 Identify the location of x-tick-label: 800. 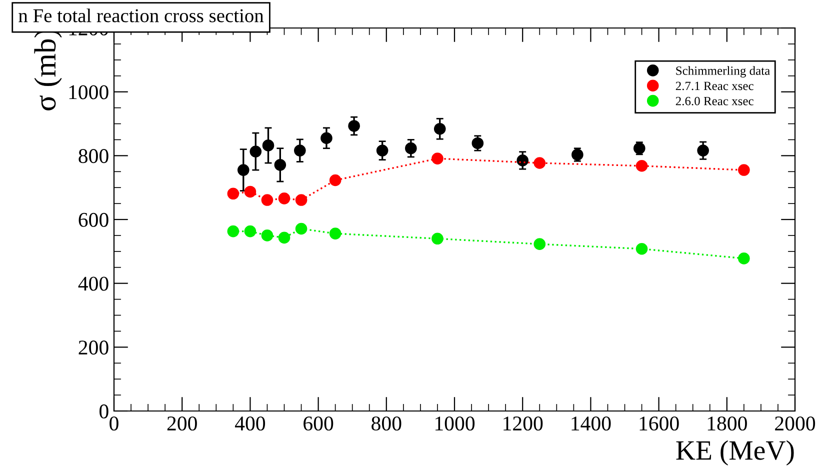
(387, 423).